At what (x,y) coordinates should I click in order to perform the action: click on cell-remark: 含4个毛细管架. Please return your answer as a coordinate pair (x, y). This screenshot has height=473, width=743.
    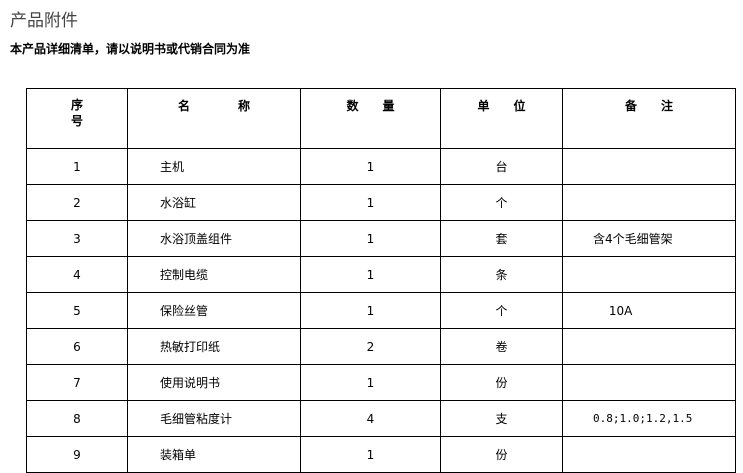
    Looking at the image, I should click on (649, 238).